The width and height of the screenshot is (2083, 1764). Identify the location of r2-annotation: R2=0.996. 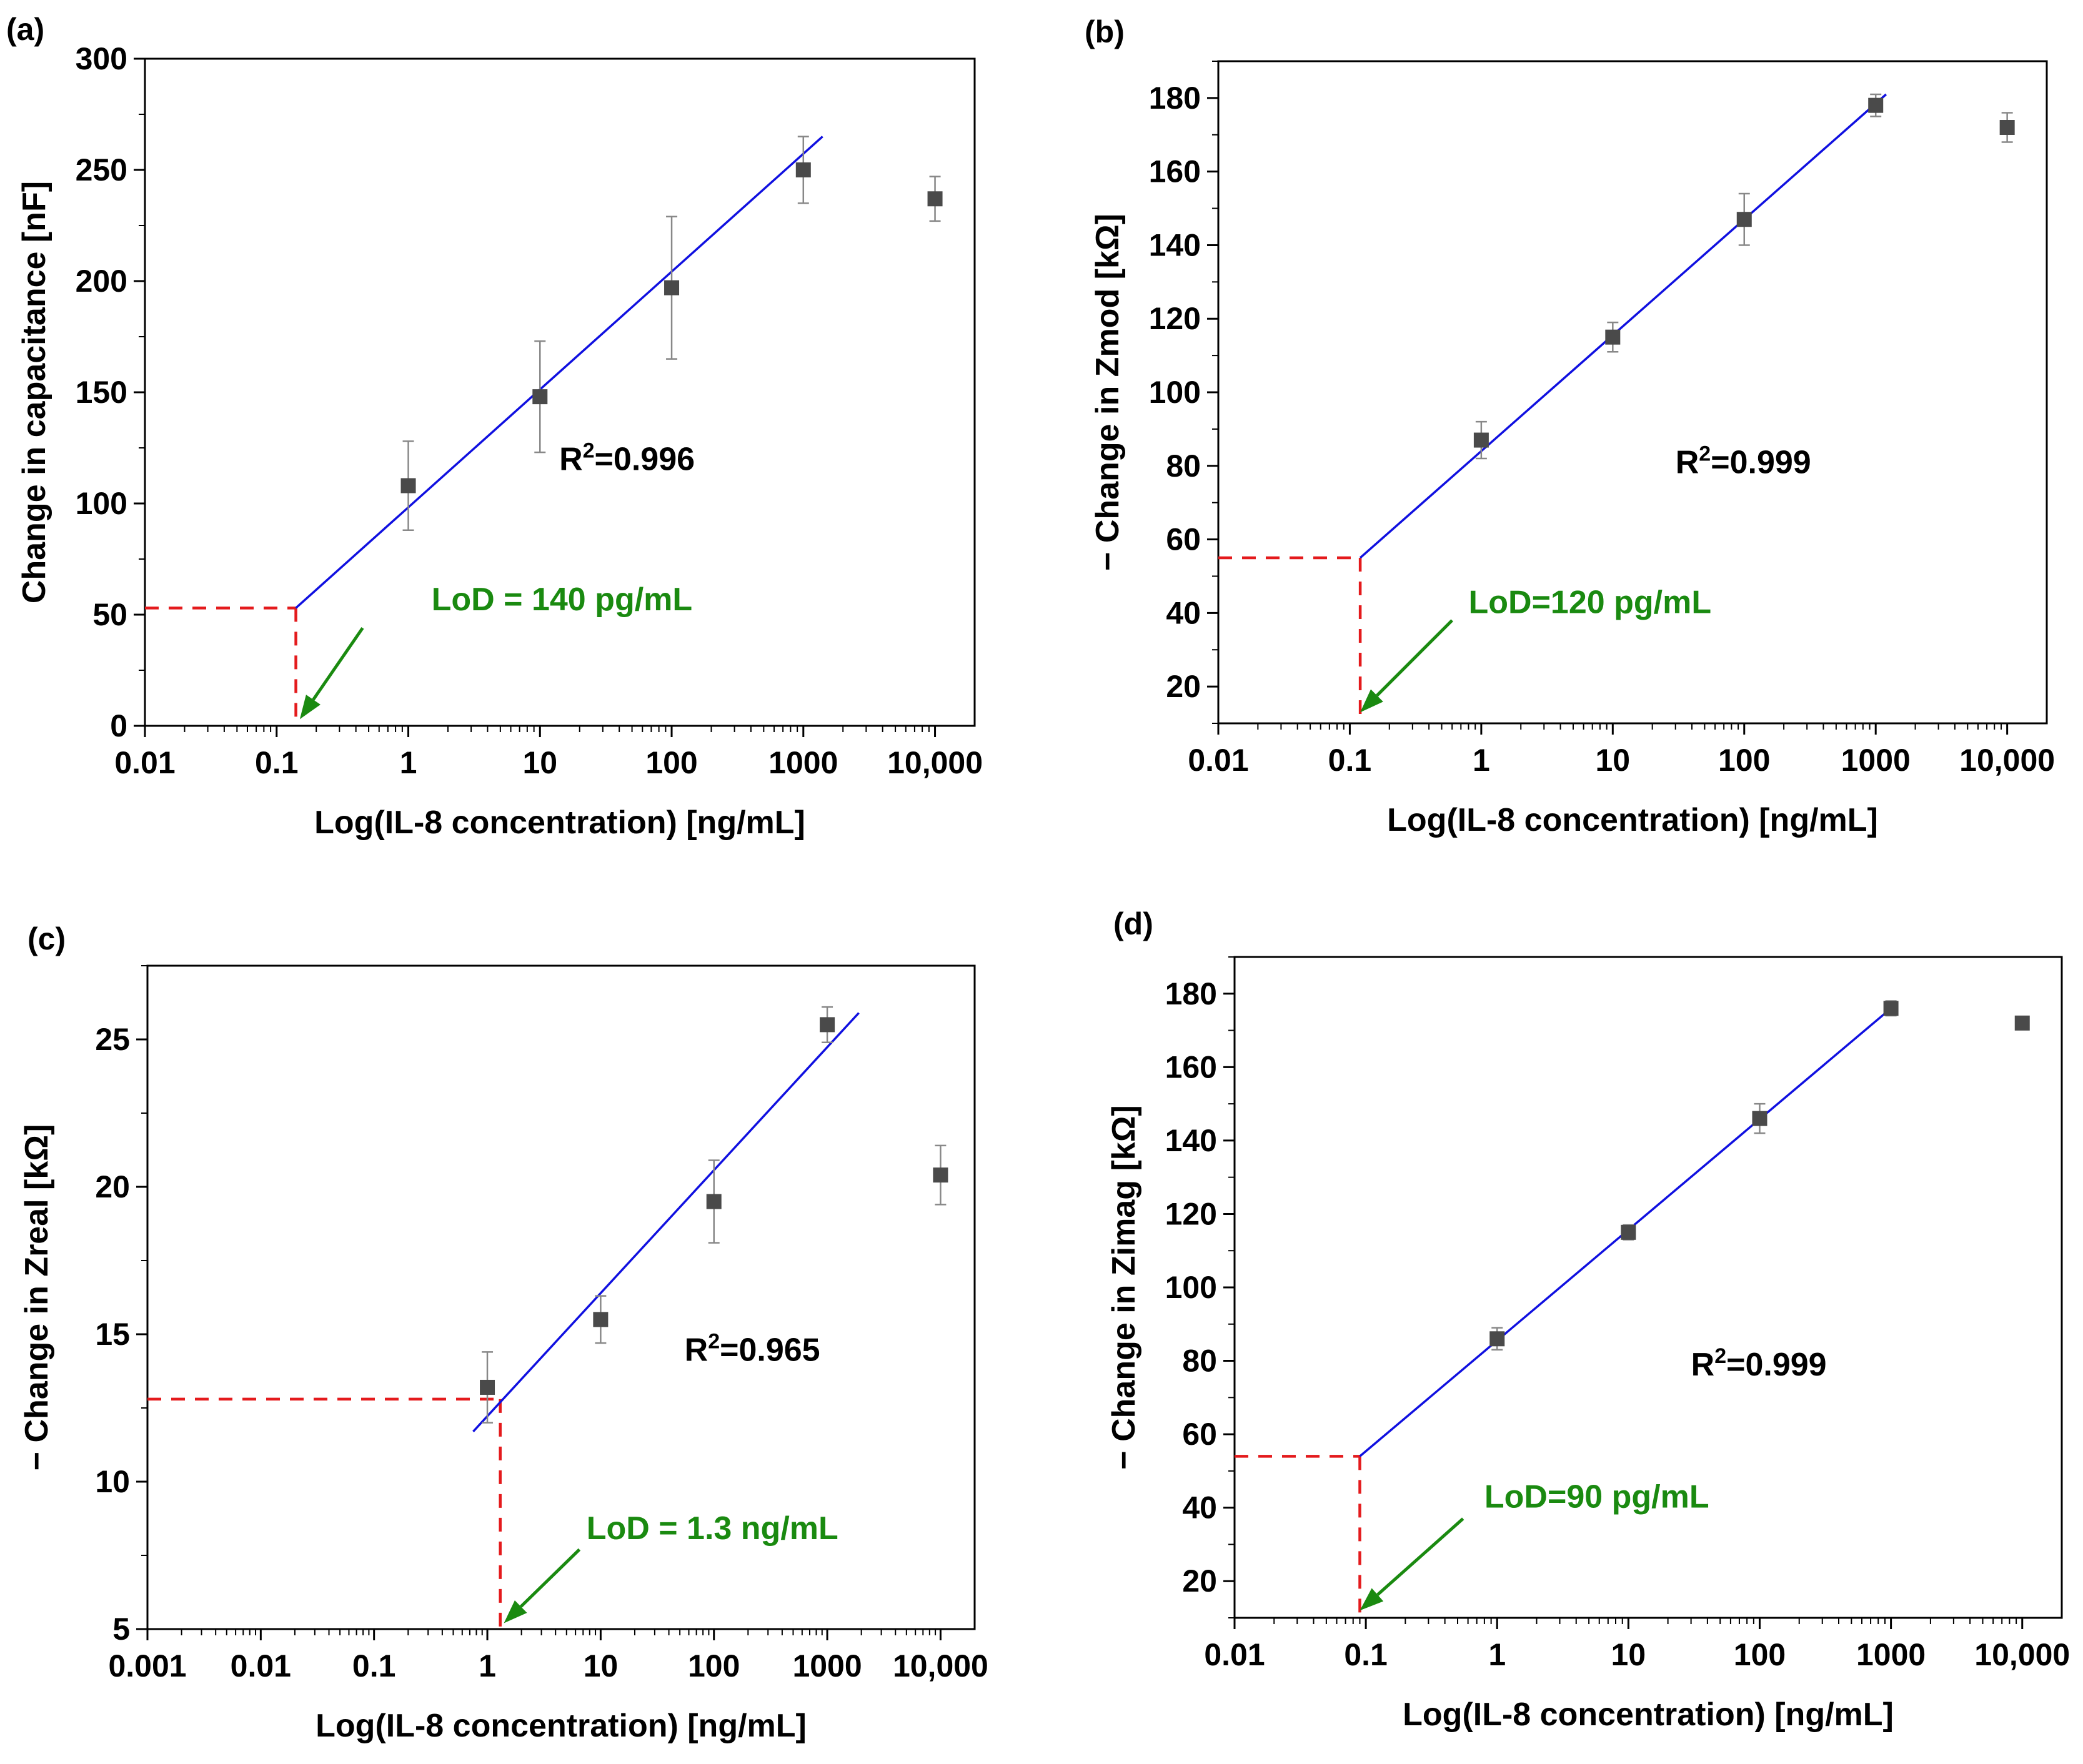
(627, 458).